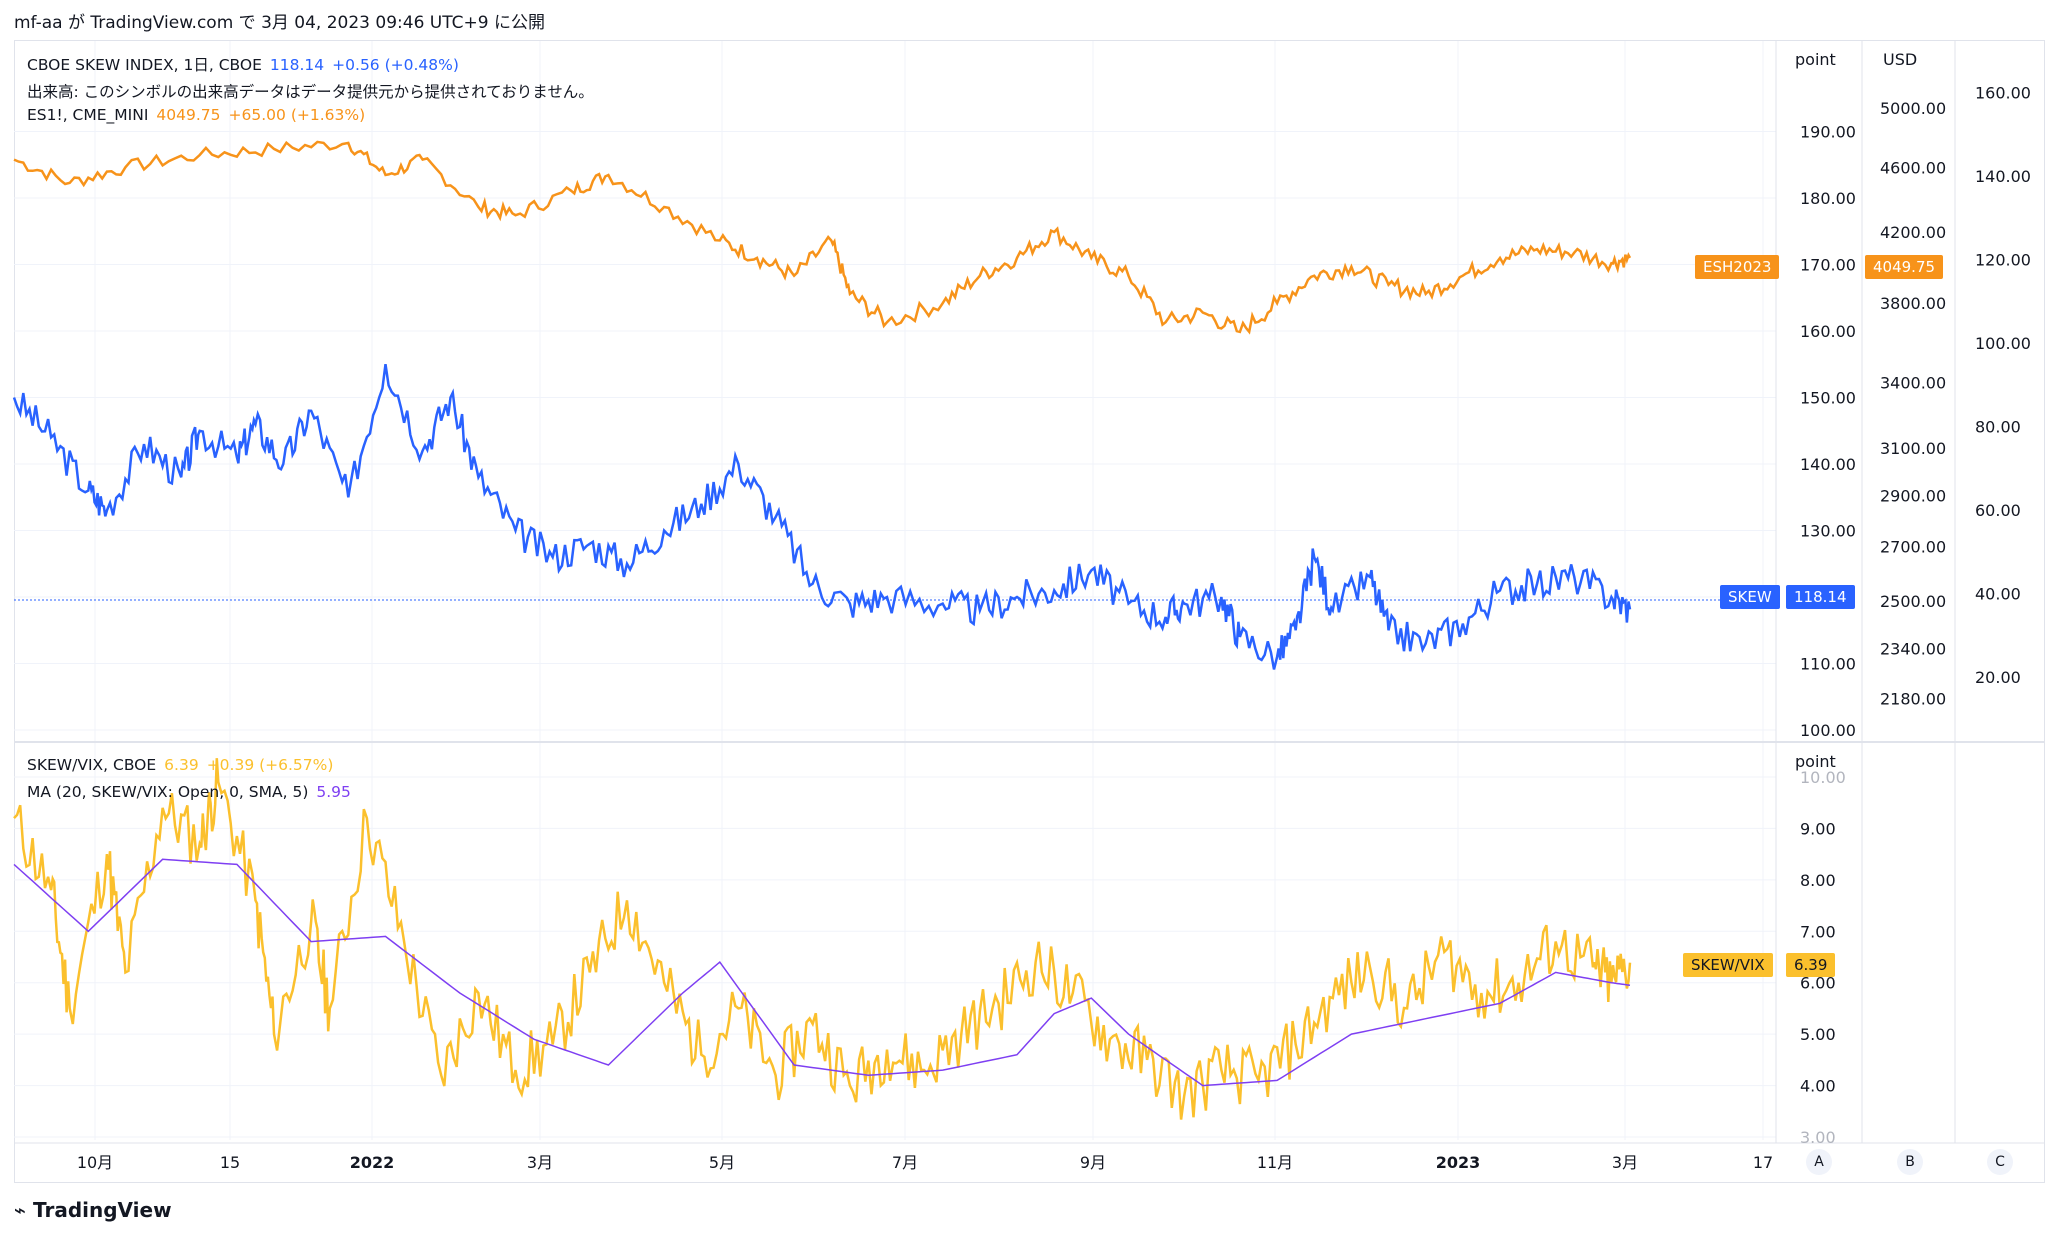  Describe the element at coordinates (20, 1210) in the screenshot. I see `tradingview-logo-icon: ⌁` at that location.